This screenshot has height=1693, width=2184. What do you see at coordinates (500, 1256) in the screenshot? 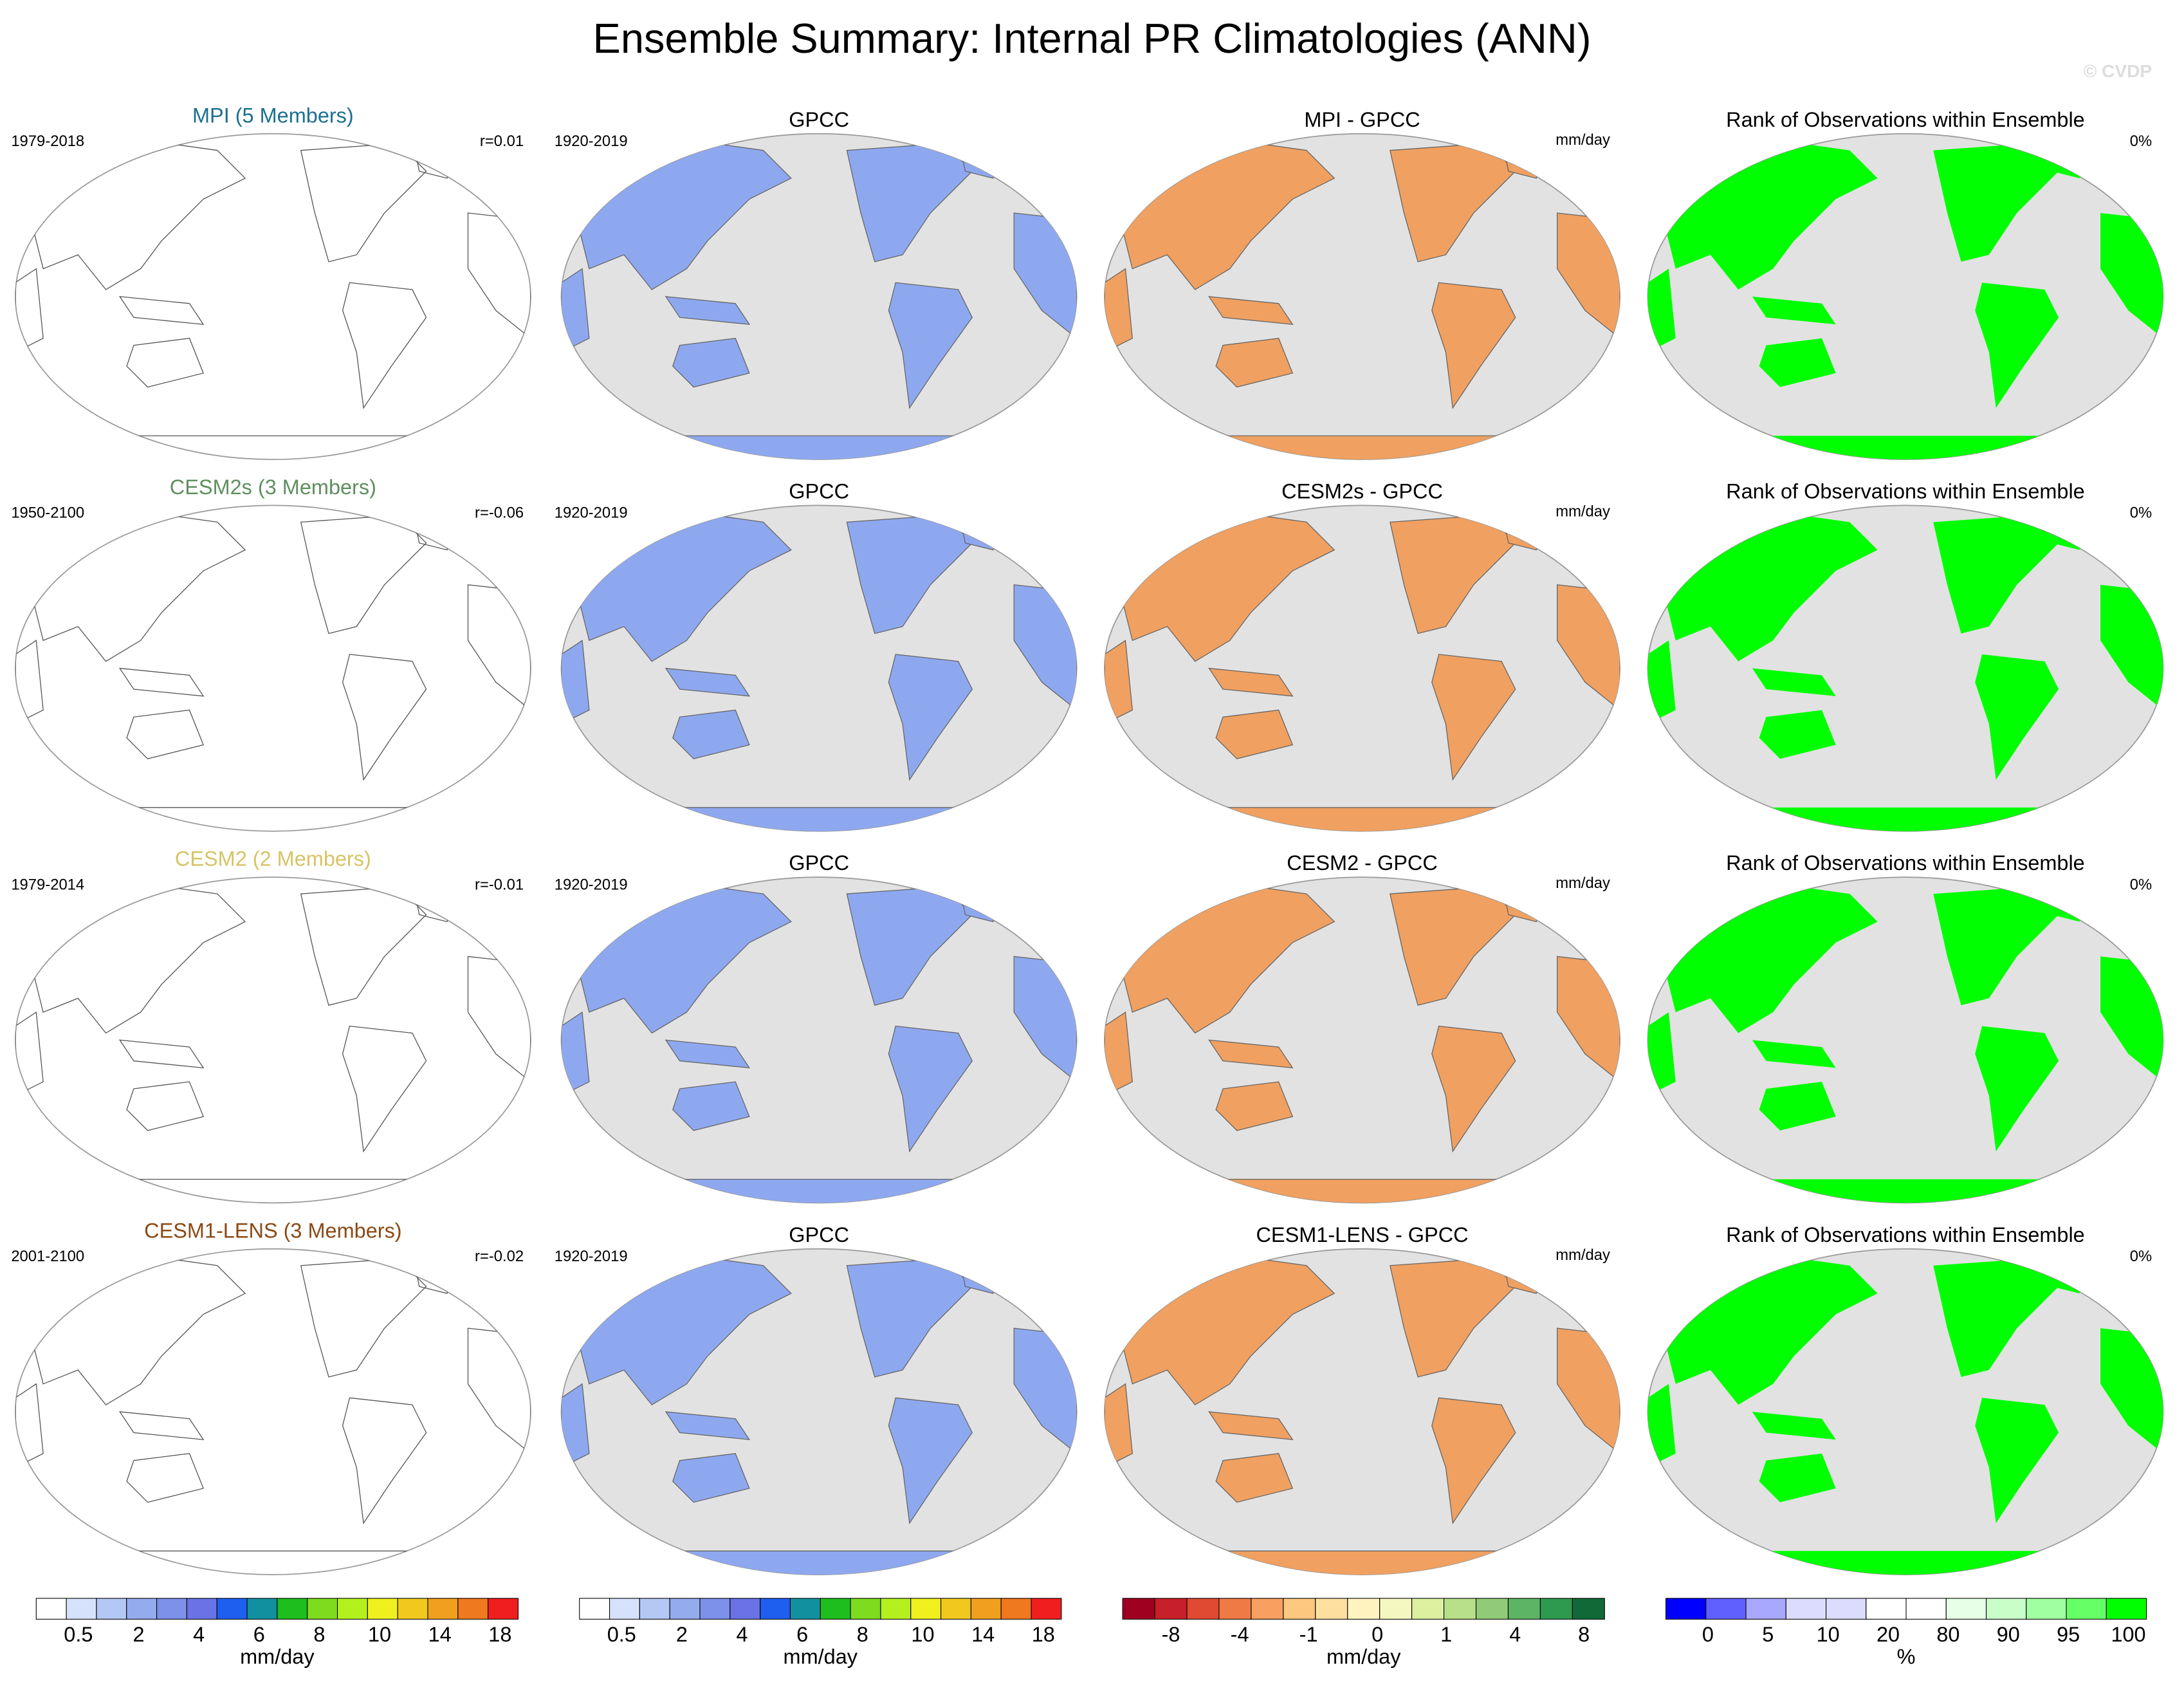
I see `pattern-correlation: r=-0.02` at bounding box center [500, 1256].